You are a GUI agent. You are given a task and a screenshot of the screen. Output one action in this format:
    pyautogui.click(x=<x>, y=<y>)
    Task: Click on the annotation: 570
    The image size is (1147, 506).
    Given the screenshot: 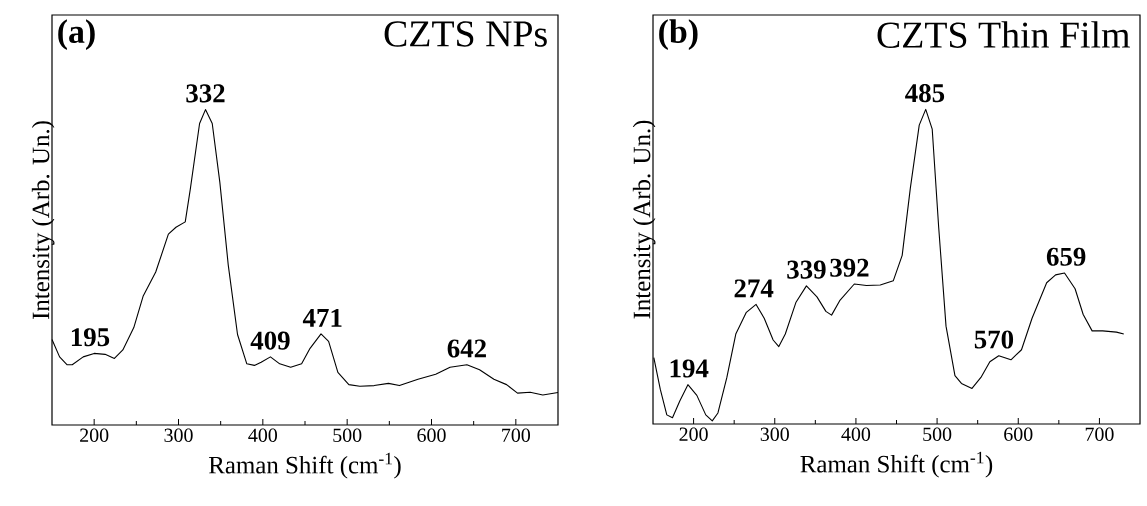 What is the action you would take?
    pyautogui.click(x=994, y=339)
    